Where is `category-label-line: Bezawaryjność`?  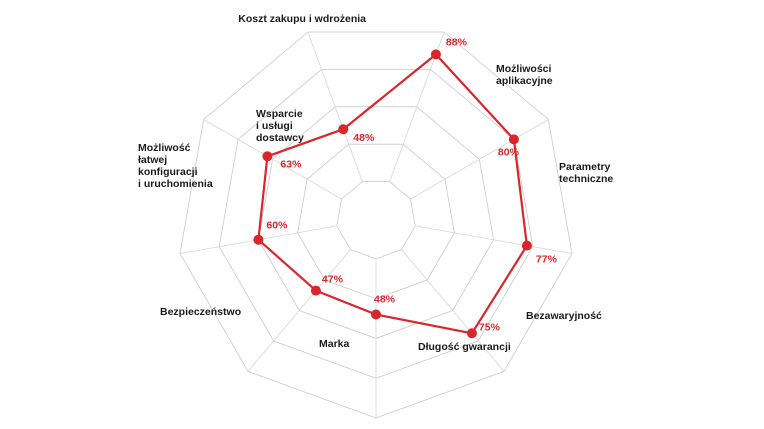 category-label-line: Bezawaryjność is located at coordinates (564, 316).